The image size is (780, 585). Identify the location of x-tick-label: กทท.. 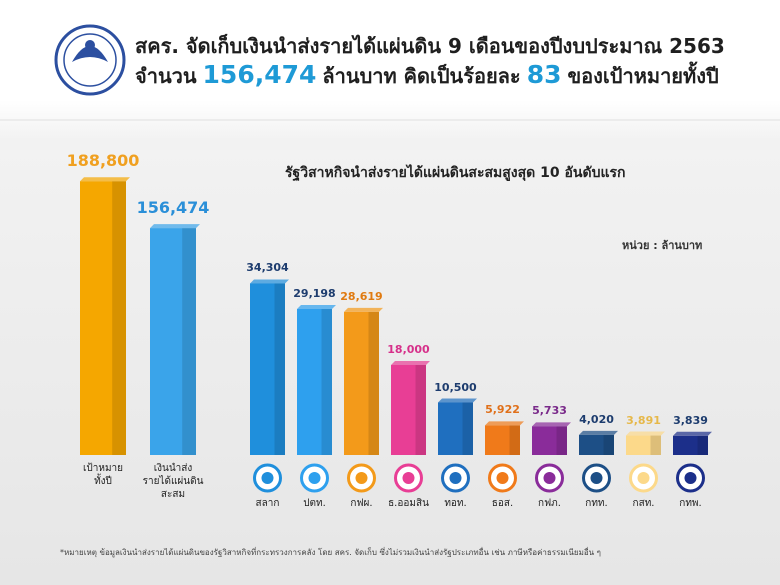
(596, 503).